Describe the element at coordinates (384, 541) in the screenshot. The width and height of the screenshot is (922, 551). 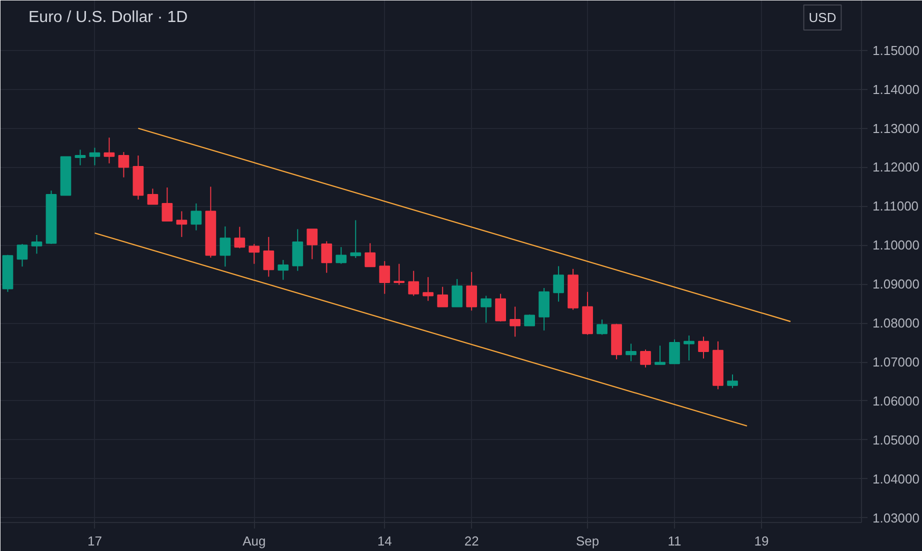
I see `x-tick-label: 14` at that location.